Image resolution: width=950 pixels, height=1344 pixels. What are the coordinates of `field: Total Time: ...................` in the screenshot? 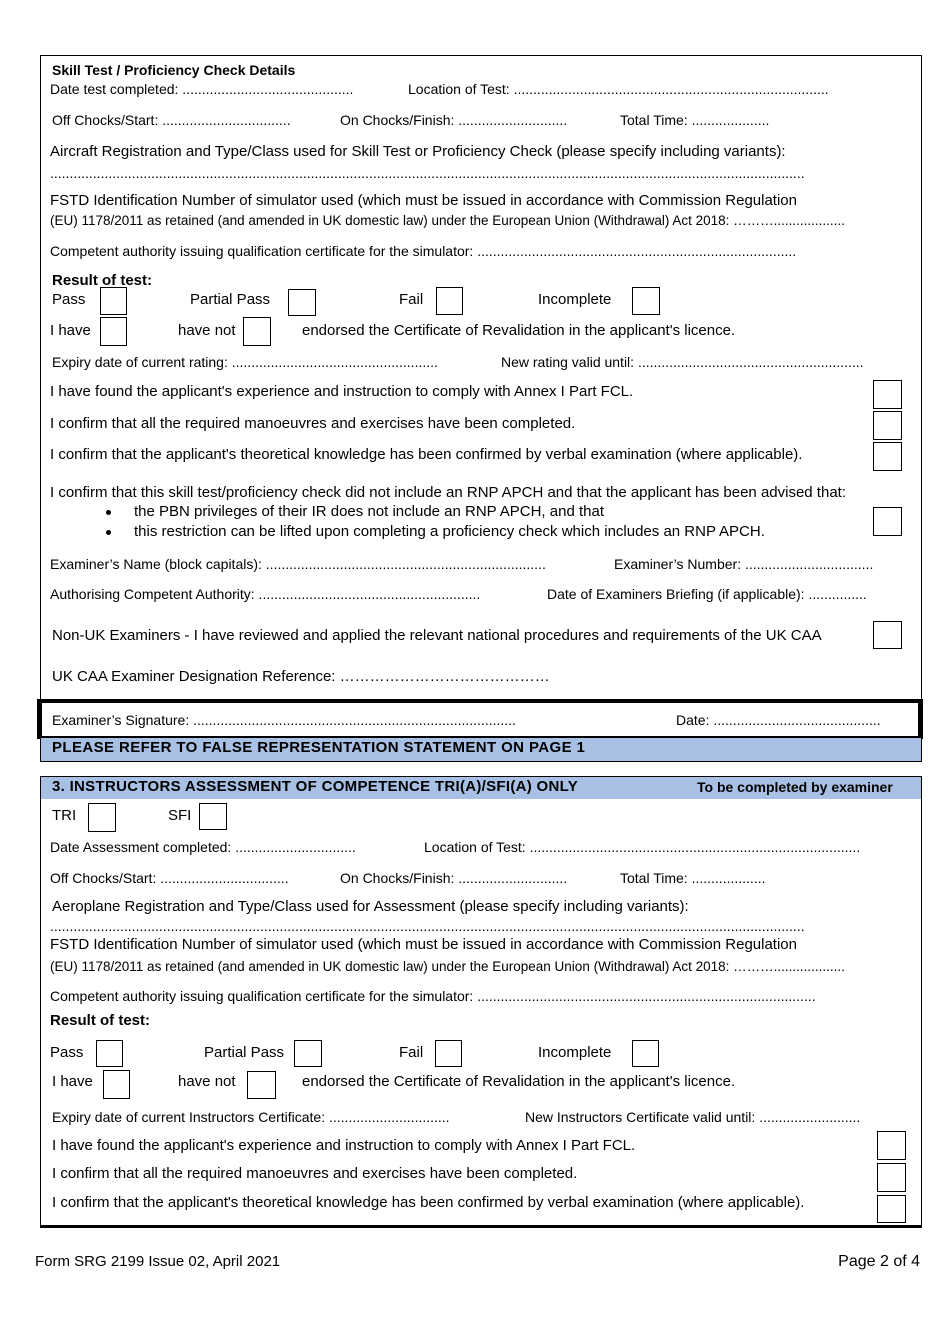 It's located at (693, 878).